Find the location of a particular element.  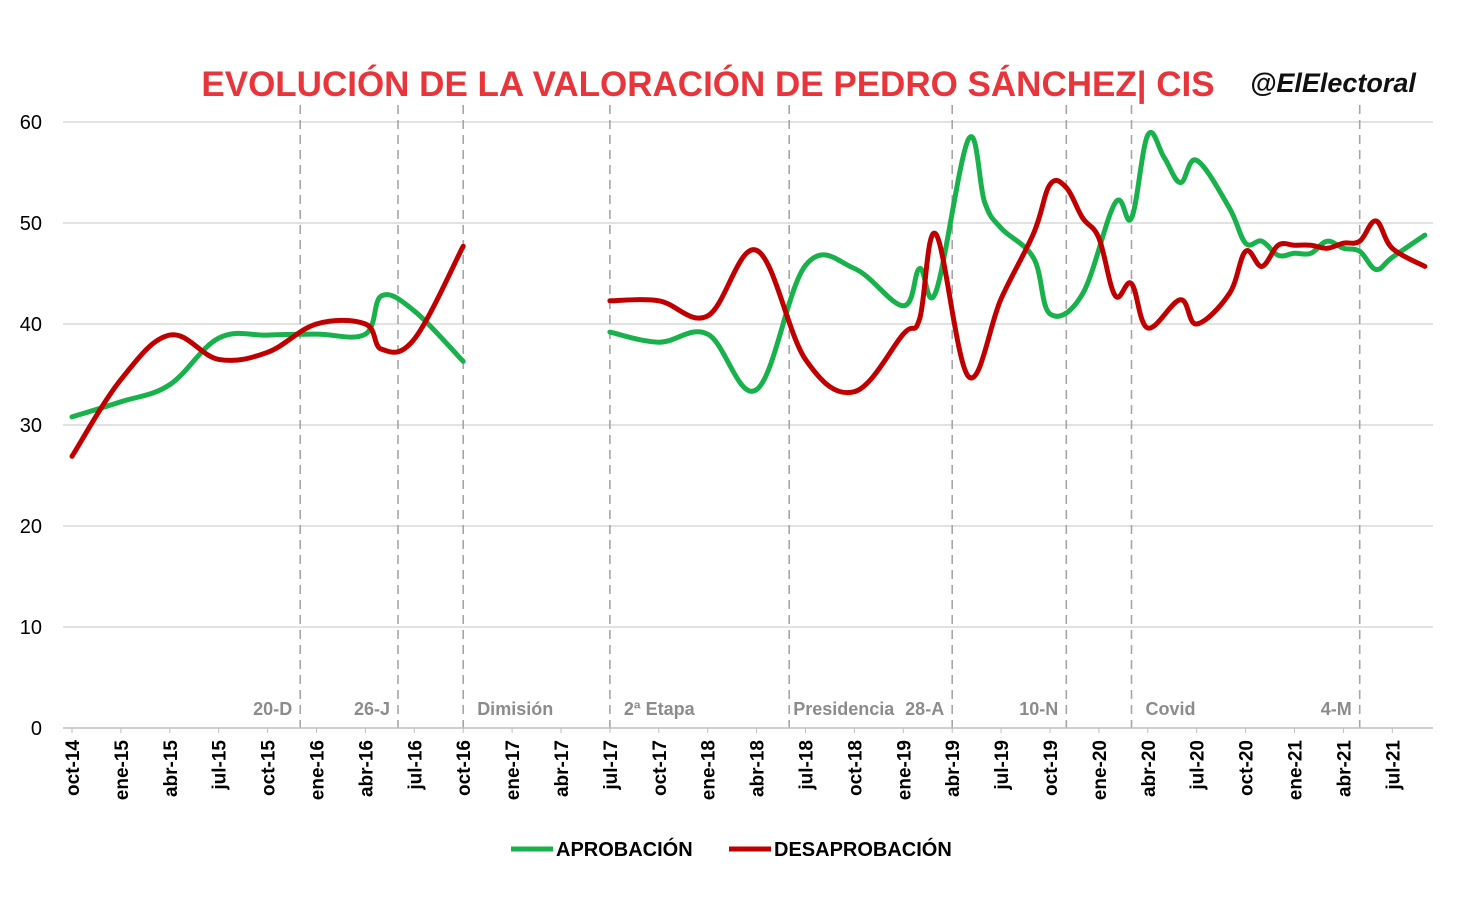

x-tick-label: ene-15 is located at coordinates (122, 770).